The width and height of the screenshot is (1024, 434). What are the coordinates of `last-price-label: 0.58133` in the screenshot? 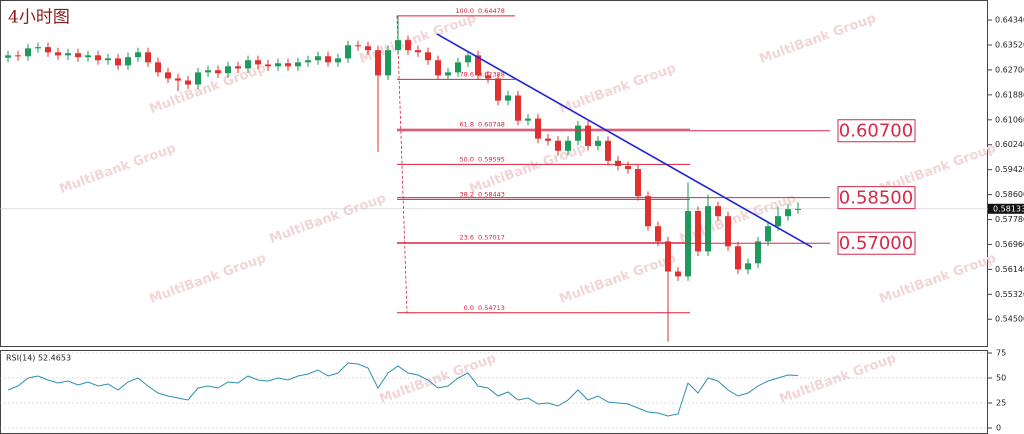 It's located at (1008, 208).